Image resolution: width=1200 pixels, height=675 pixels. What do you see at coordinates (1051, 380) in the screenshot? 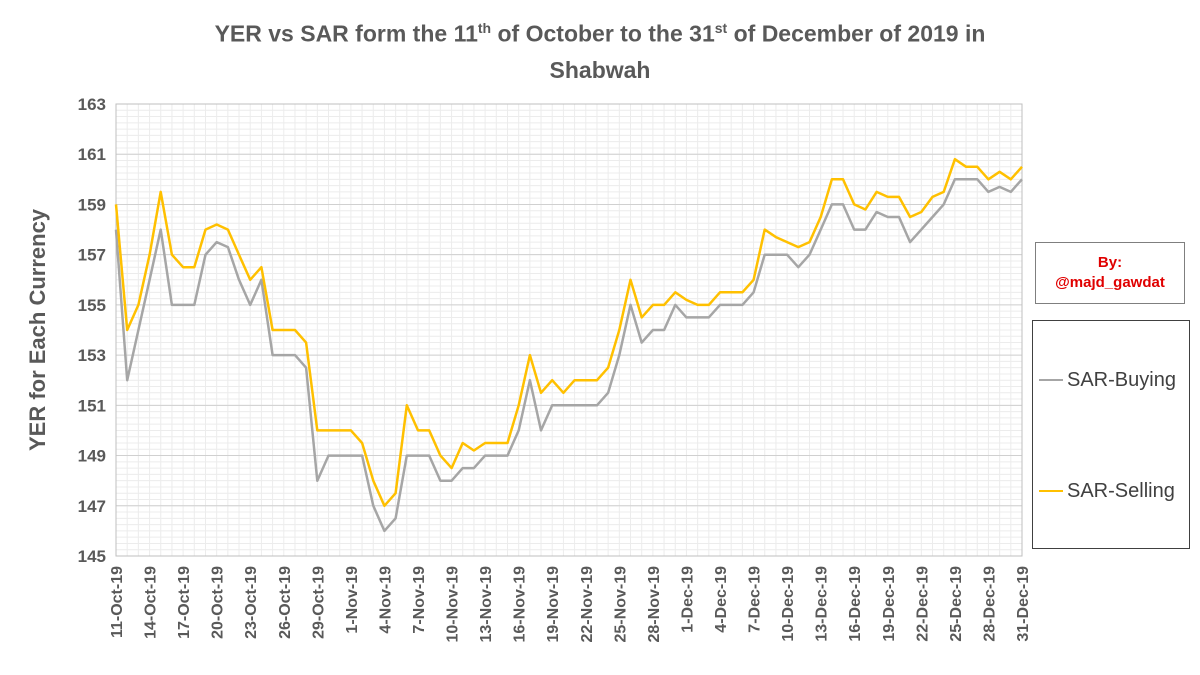
I see `legend-swatch-sar-buying` at bounding box center [1051, 380].